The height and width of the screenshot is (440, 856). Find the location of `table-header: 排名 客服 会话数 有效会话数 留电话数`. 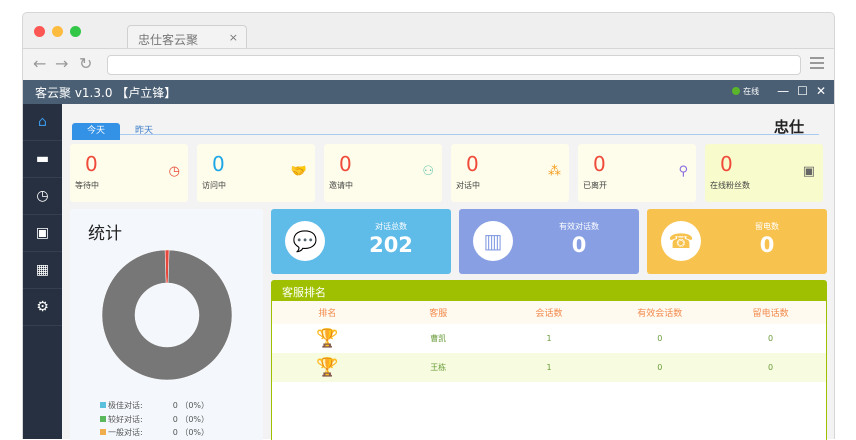

table-header: 排名 客服 会话数 有效会话数 留电话数 is located at coordinates (549, 312).